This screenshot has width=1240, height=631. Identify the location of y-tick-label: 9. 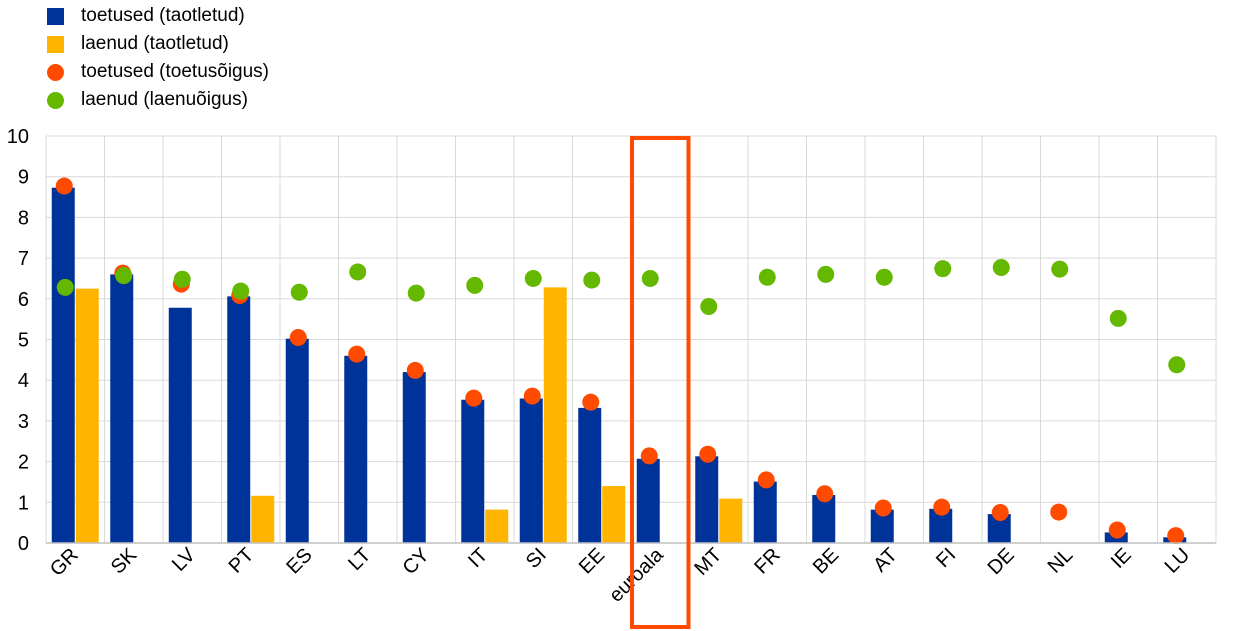
(23, 178).